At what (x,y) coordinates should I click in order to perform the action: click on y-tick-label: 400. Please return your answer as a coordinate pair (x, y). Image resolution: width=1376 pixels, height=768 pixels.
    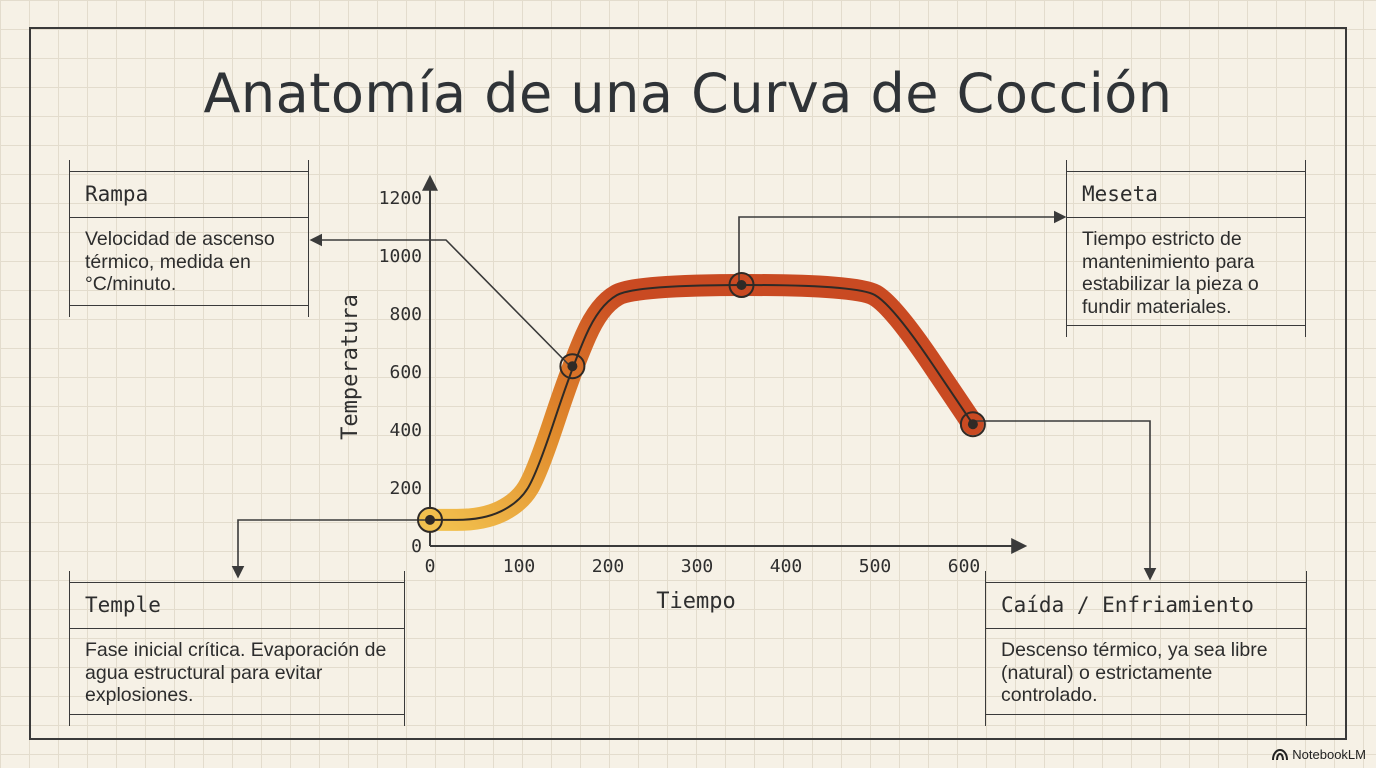
    Looking at the image, I should click on (405, 430).